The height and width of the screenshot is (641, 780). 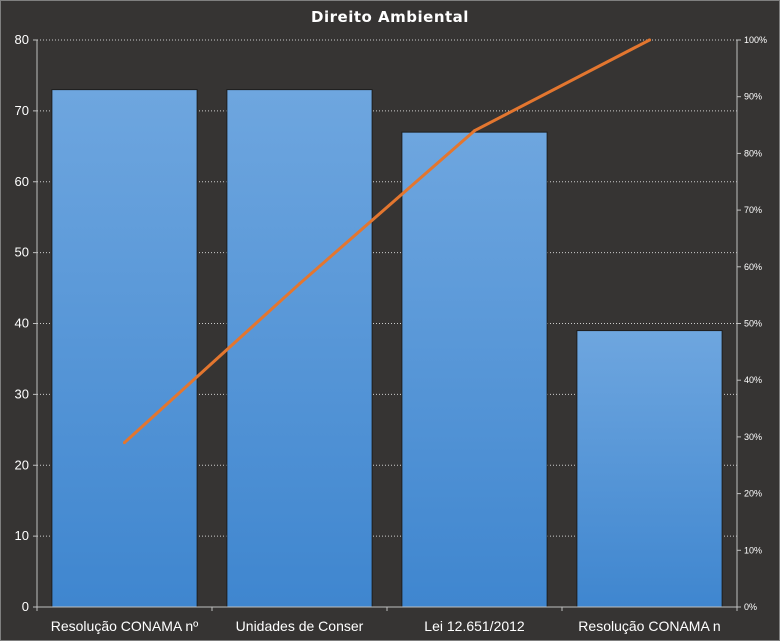 I want to click on y2-tick-label: 10%, so click(x=753, y=550).